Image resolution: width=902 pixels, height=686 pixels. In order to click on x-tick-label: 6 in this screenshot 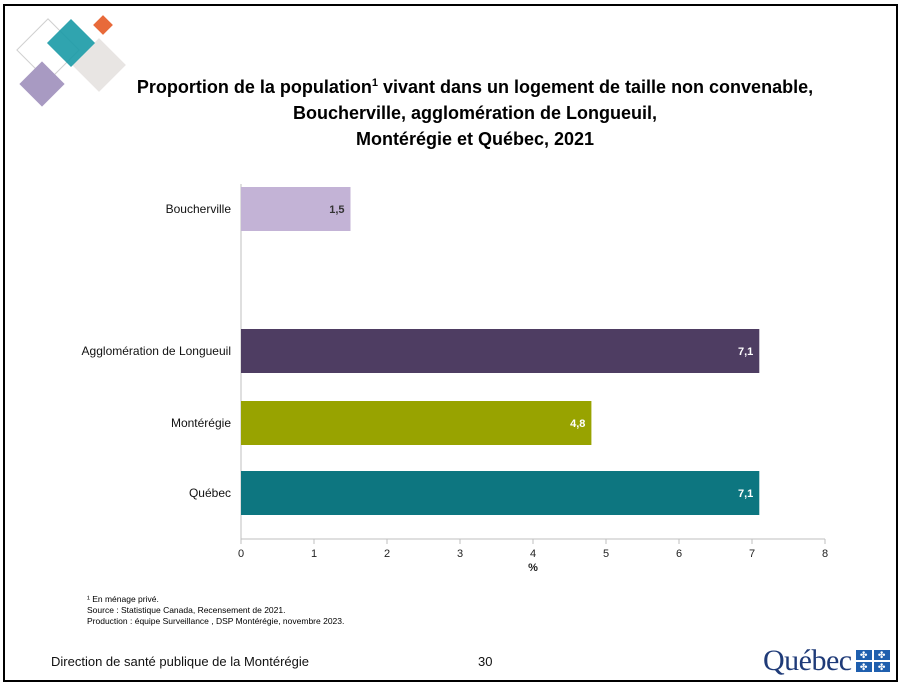, I will do `click(679, 554)`.